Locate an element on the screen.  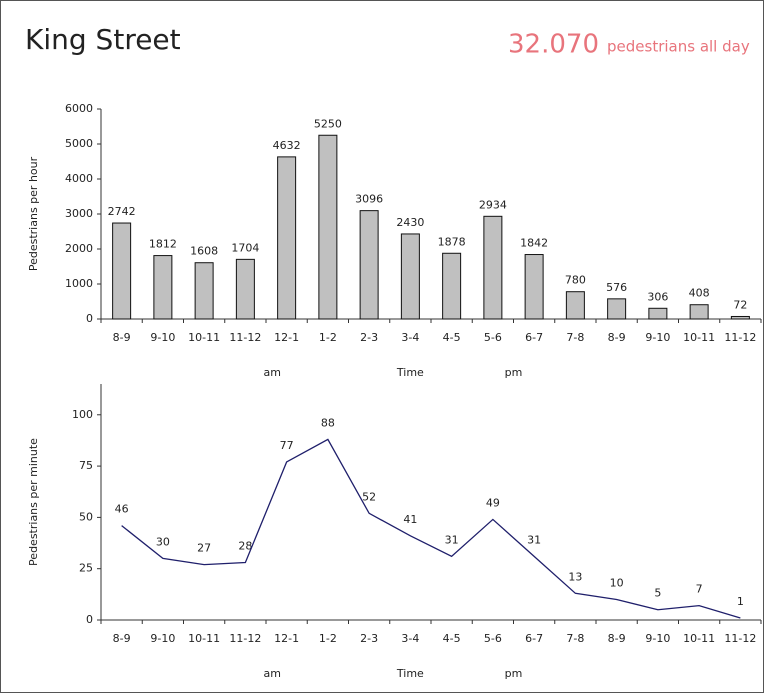
data-label: 576 is located at coordinates (616, 287).